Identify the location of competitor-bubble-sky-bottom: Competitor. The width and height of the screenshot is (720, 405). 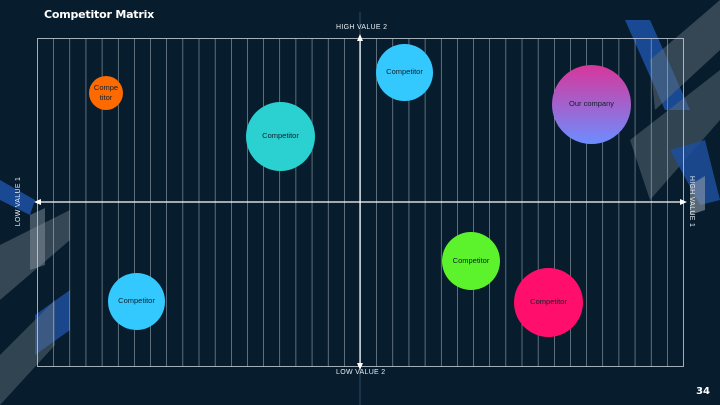
(136, 301).